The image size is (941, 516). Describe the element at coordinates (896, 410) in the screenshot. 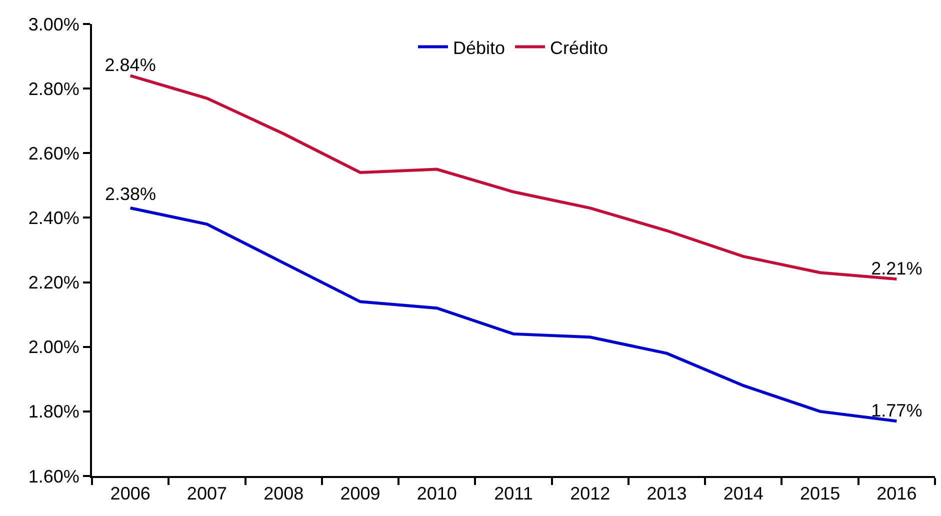

I see `data-label: 1.77%` at that location.